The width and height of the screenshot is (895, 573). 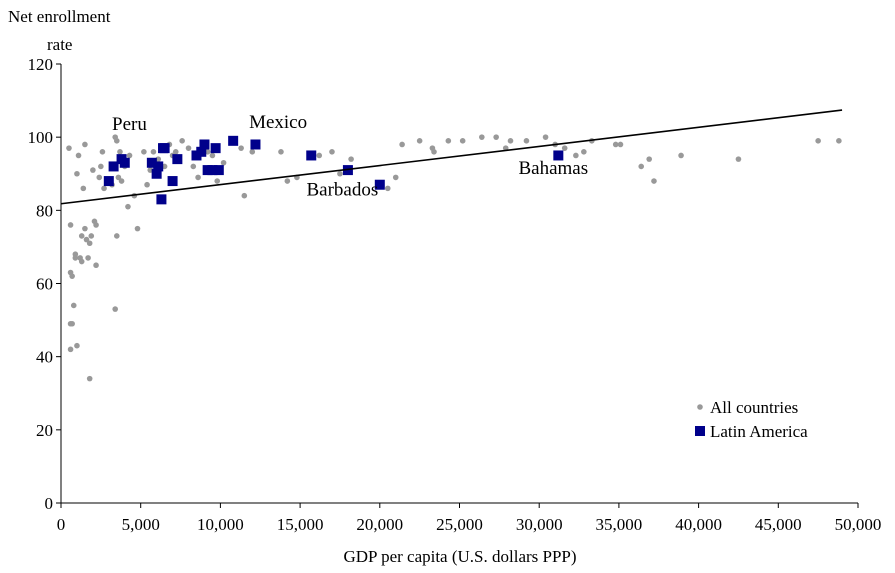 I want to click on x-tick-label: 45,000, so click(x=778, y=524).